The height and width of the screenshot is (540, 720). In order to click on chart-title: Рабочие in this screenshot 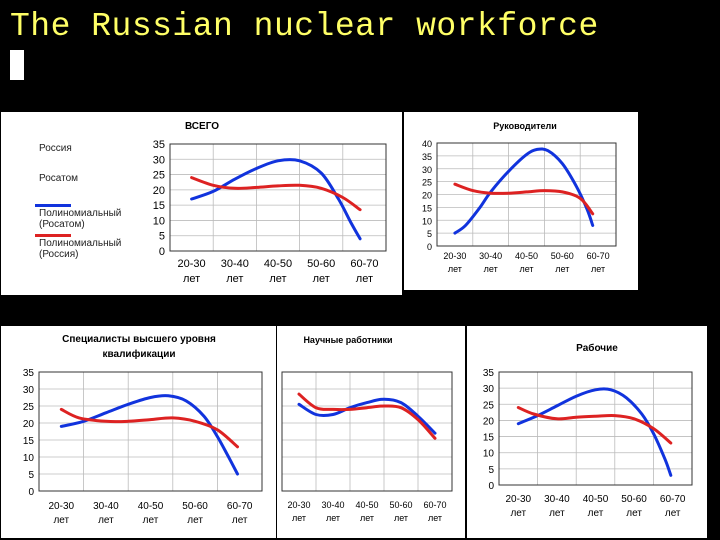, I will do `click(597, 348)`.